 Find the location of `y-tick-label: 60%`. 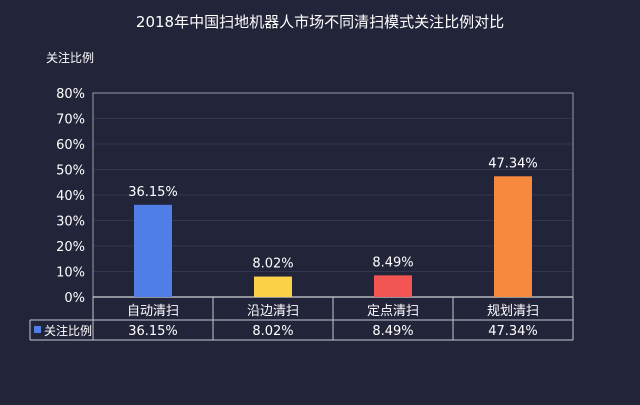

y-tick-label: 60% is located at coordinates (70, 145).